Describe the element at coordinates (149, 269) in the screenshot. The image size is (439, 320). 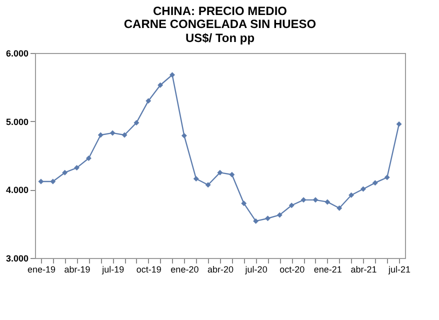
I see `x-tick-label: oct-19` at that location.